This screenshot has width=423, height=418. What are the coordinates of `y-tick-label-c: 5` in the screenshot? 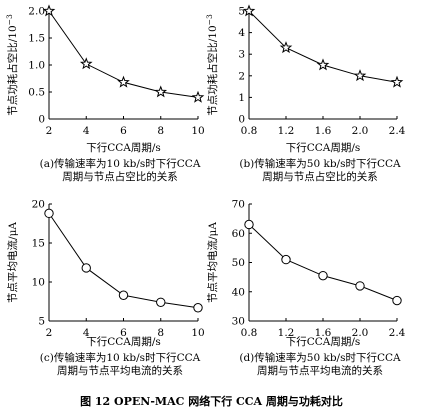 It's located at (41, 322).